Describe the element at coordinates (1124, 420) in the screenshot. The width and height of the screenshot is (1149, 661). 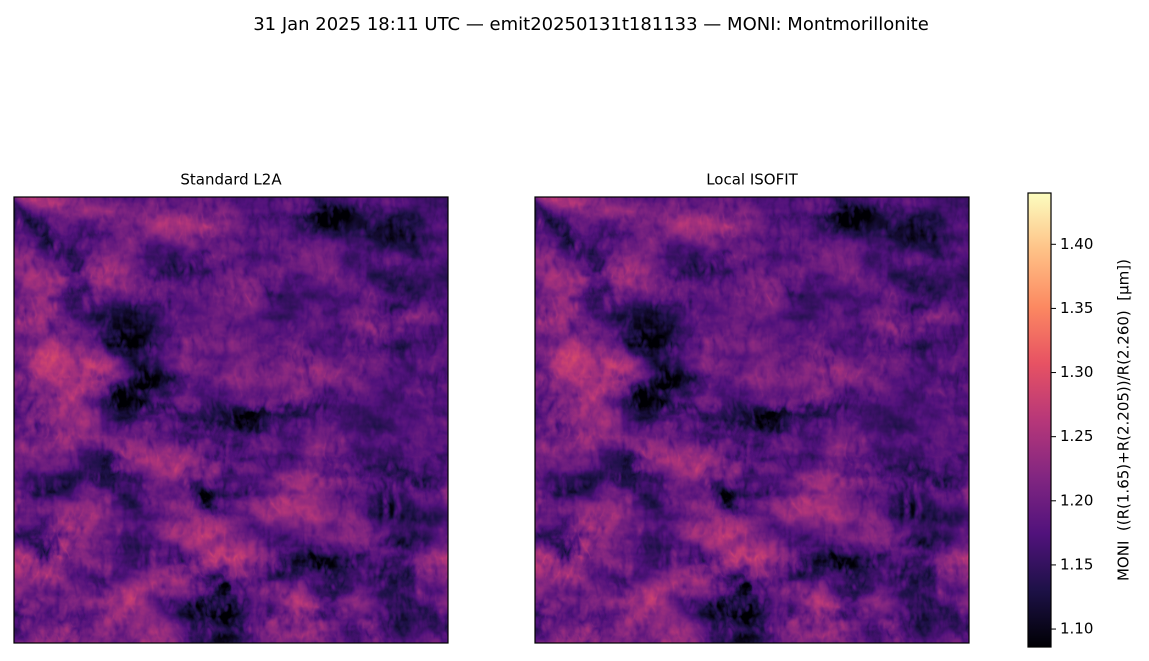
I see `colorbar-label: MONI ((R(1.65)+R(2.205))/R(2.260) [µm])` at that location.